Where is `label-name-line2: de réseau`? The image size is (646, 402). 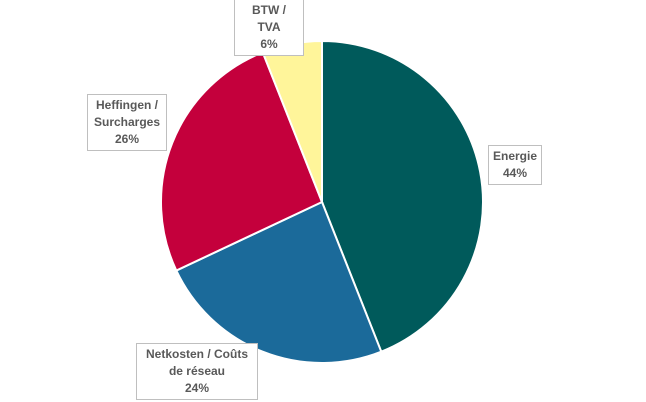 label-name-line2: de réseau is located at coordinates (197, 371).